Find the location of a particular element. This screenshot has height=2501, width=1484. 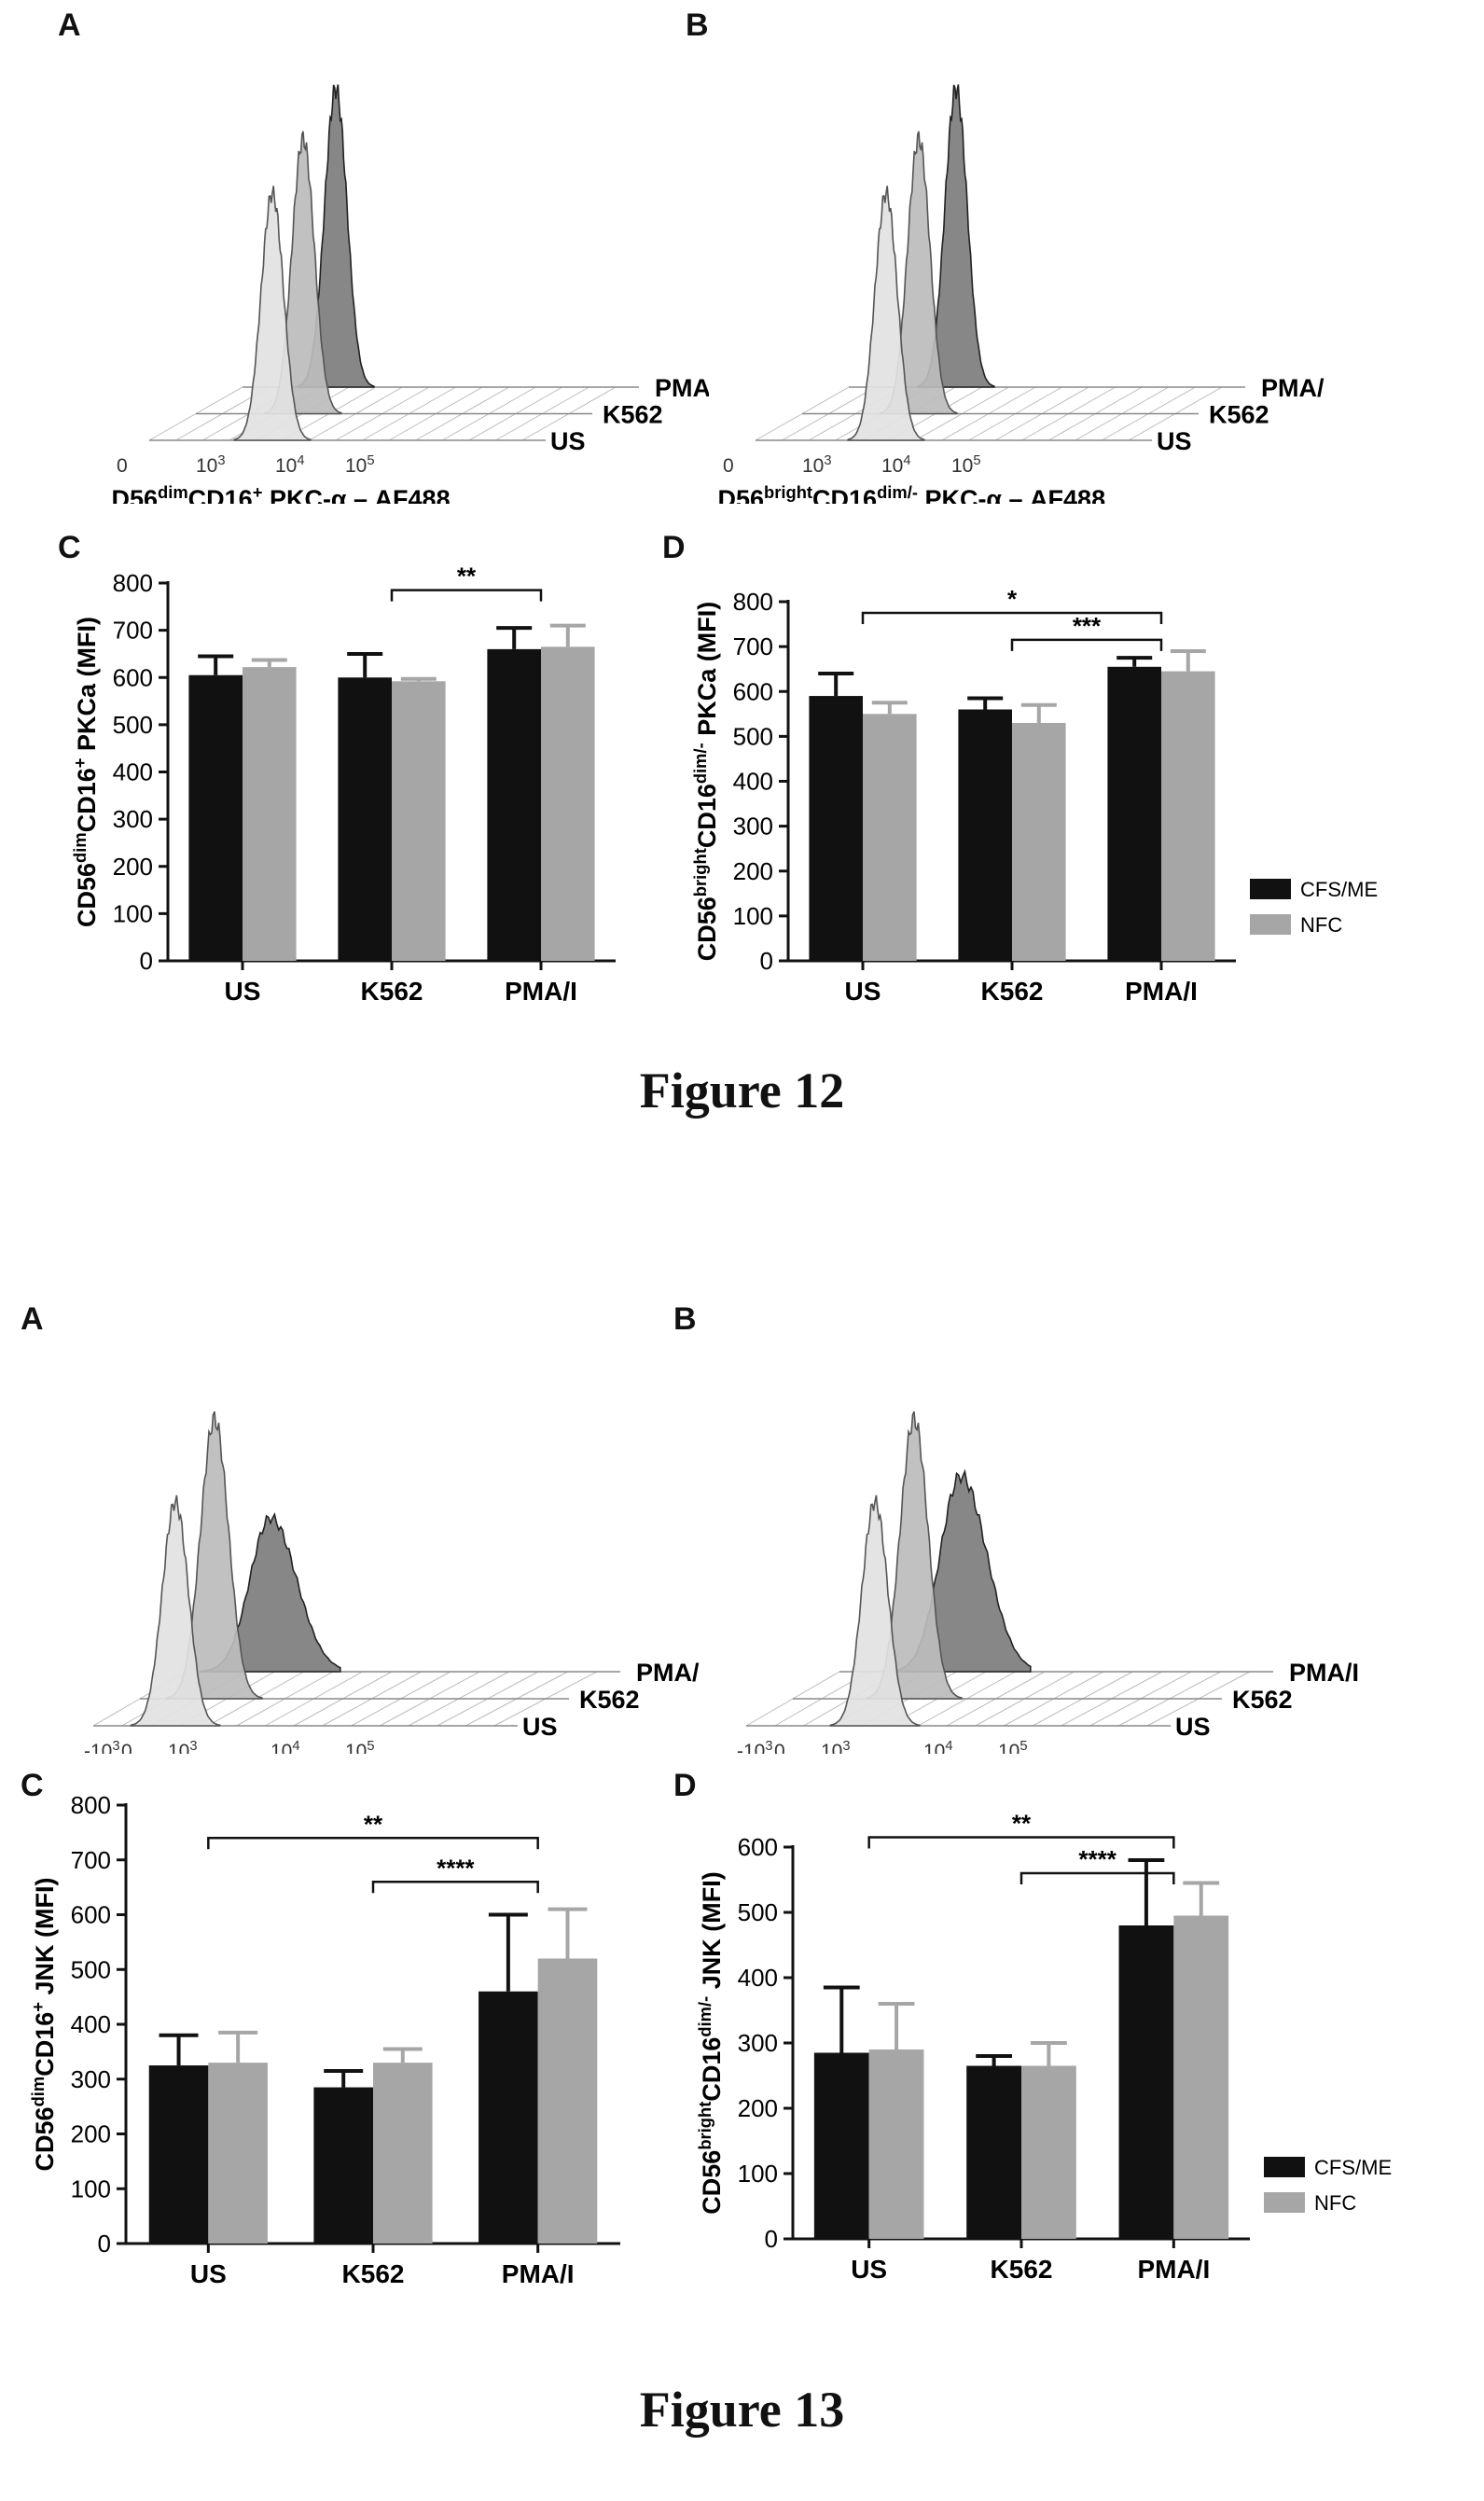

y-tick-label: 200 is located at coordinates (91, 2134).